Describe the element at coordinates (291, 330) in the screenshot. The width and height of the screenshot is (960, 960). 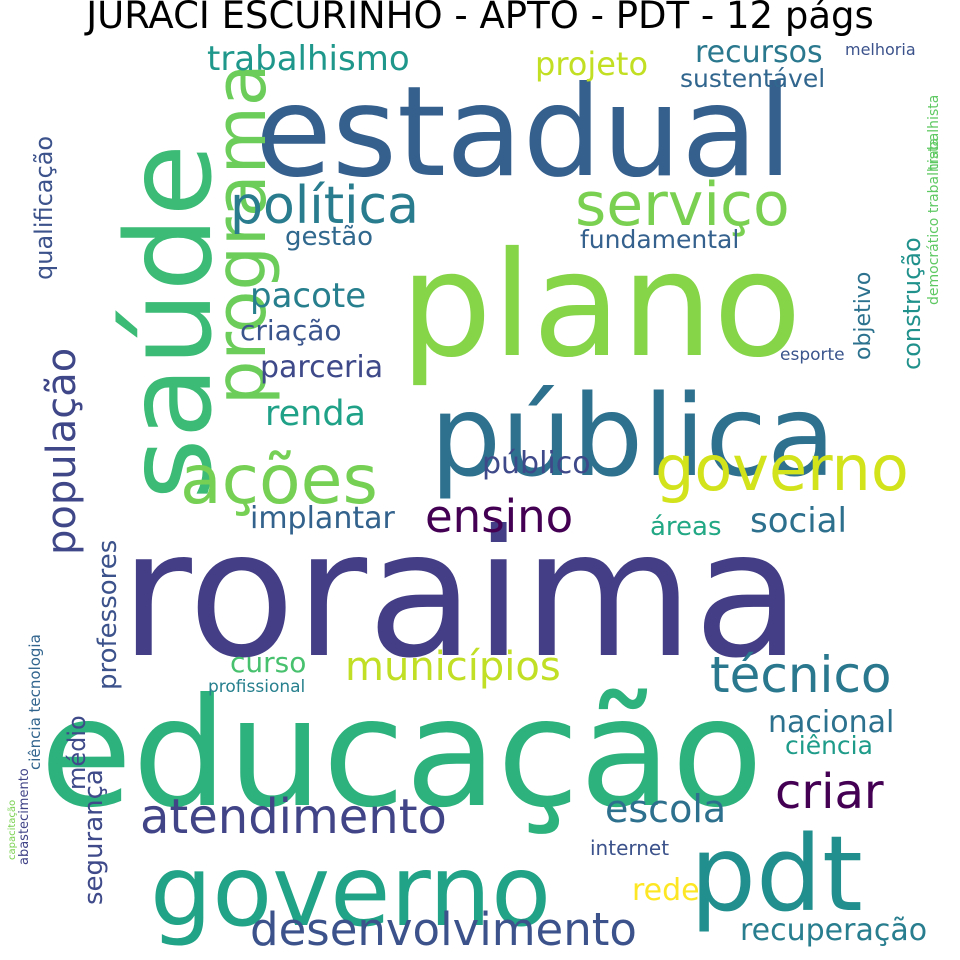
I see `word-criação: criação` at that location.